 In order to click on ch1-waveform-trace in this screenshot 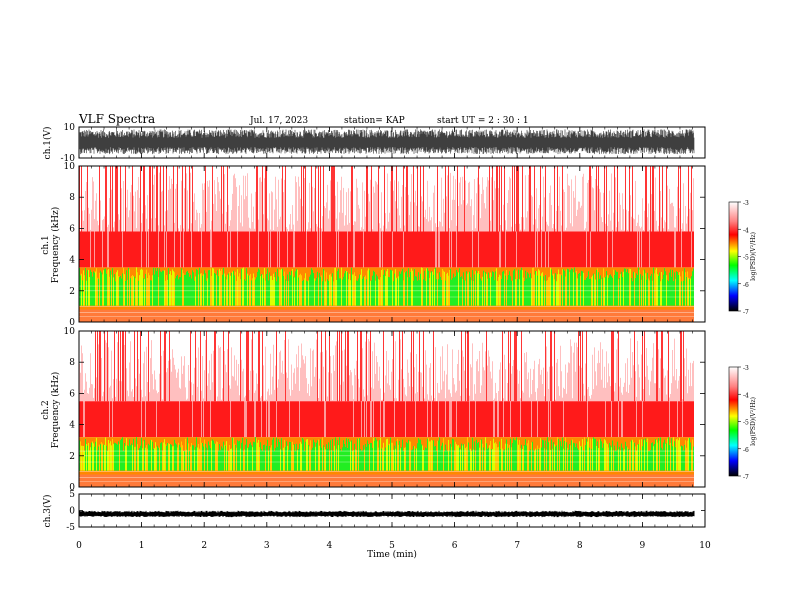, I will do `click(387, 142)`.